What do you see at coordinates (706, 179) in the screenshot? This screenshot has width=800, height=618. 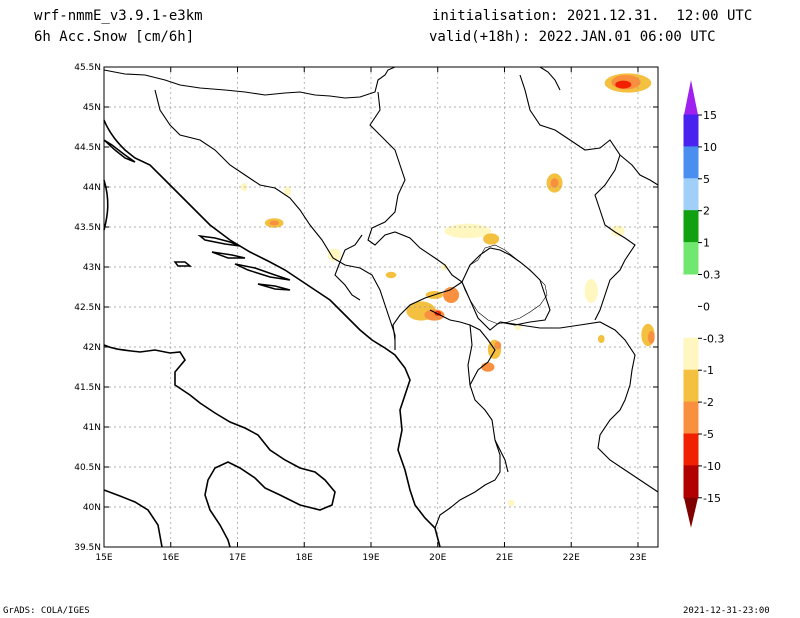 I see `colorbar-label: 5` at bounding box center [706, 179].